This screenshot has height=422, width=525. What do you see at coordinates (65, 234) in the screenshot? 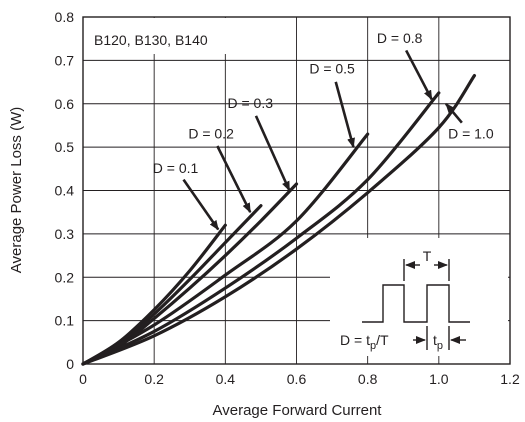
I see `y-tick-label: 0.3` at bounding box center [65, 234].